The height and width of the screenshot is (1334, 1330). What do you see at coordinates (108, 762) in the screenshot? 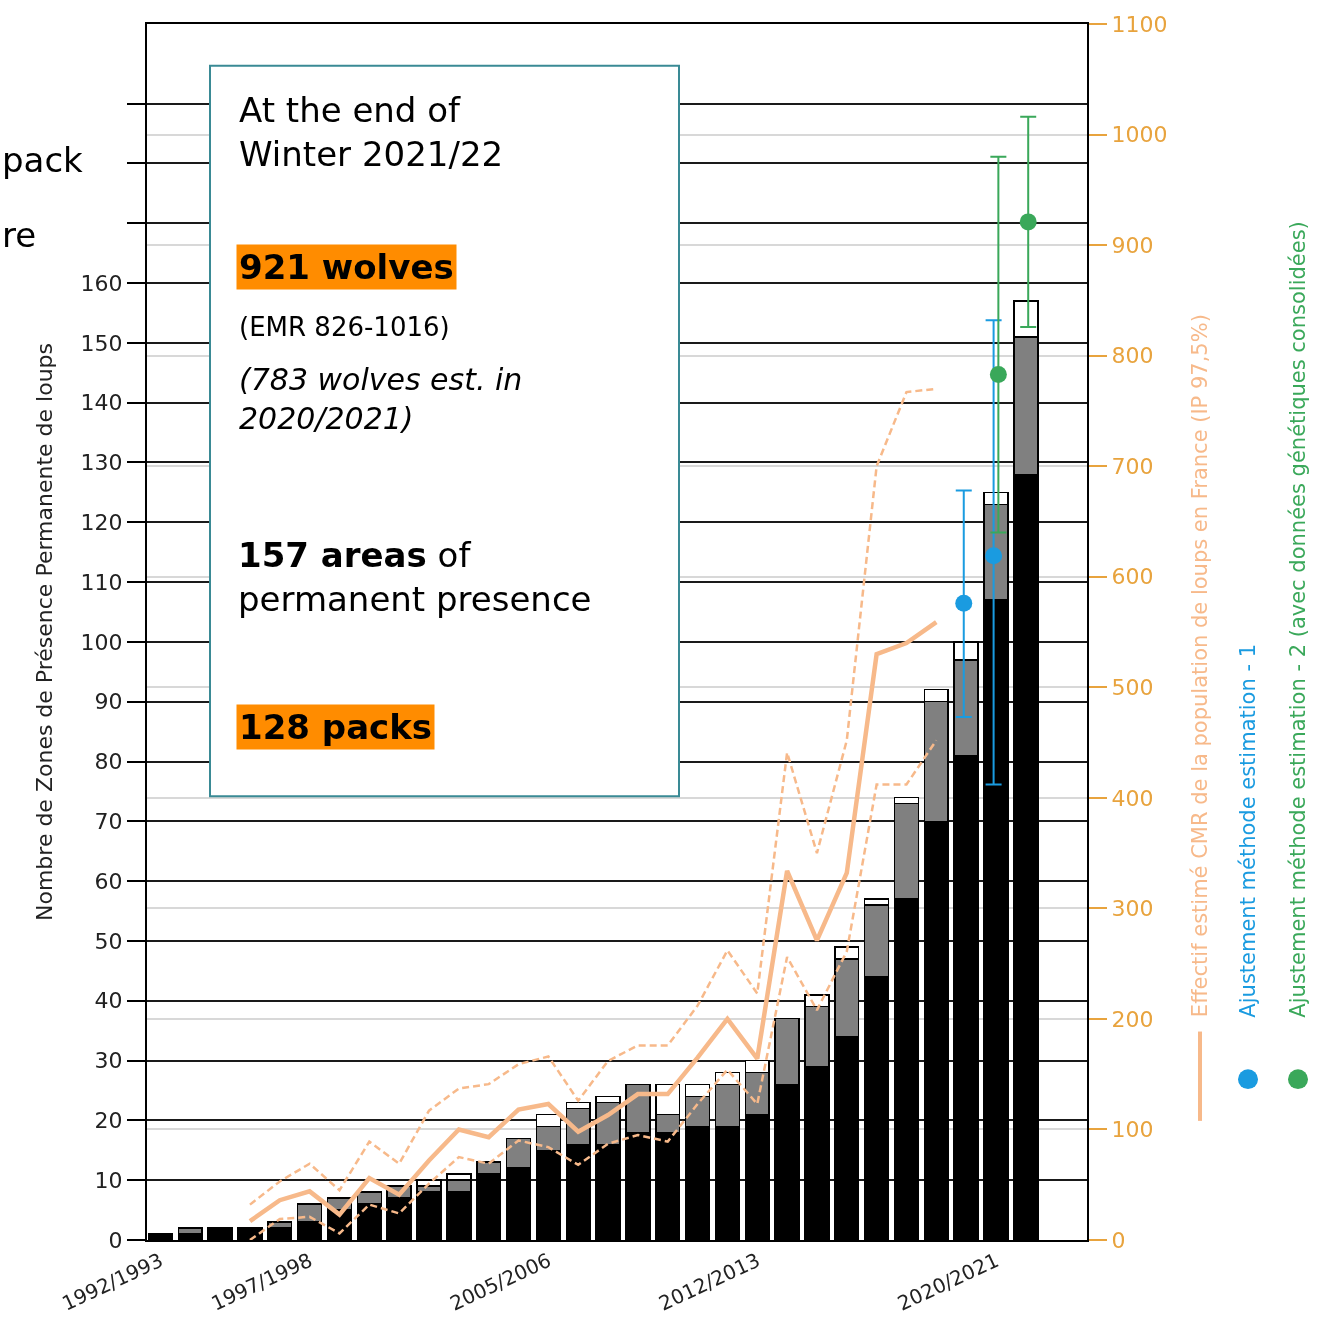
I see `y-tick-label: 80` at bounding box center [108, 762].